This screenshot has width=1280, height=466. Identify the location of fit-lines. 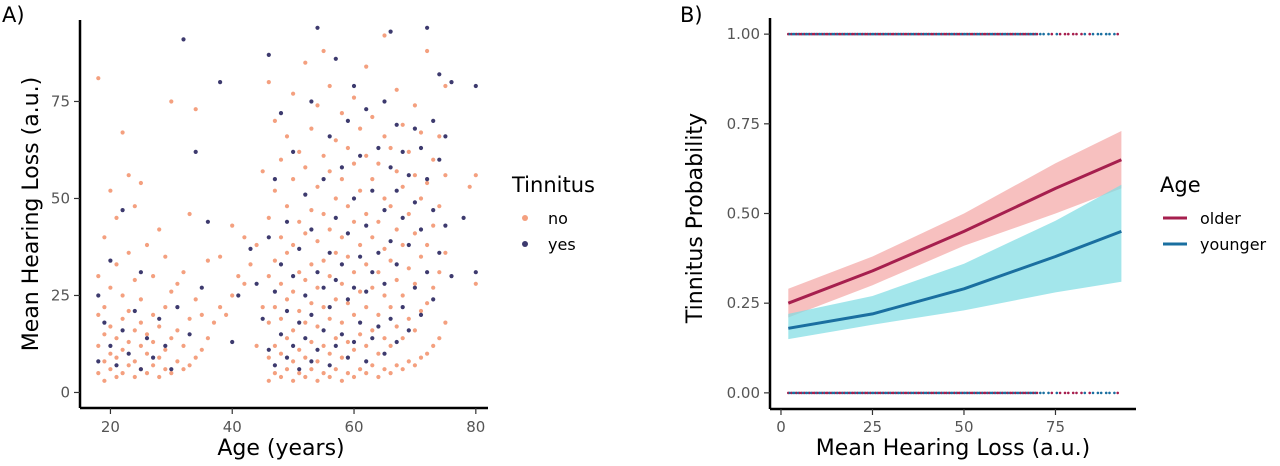
(954, 244).